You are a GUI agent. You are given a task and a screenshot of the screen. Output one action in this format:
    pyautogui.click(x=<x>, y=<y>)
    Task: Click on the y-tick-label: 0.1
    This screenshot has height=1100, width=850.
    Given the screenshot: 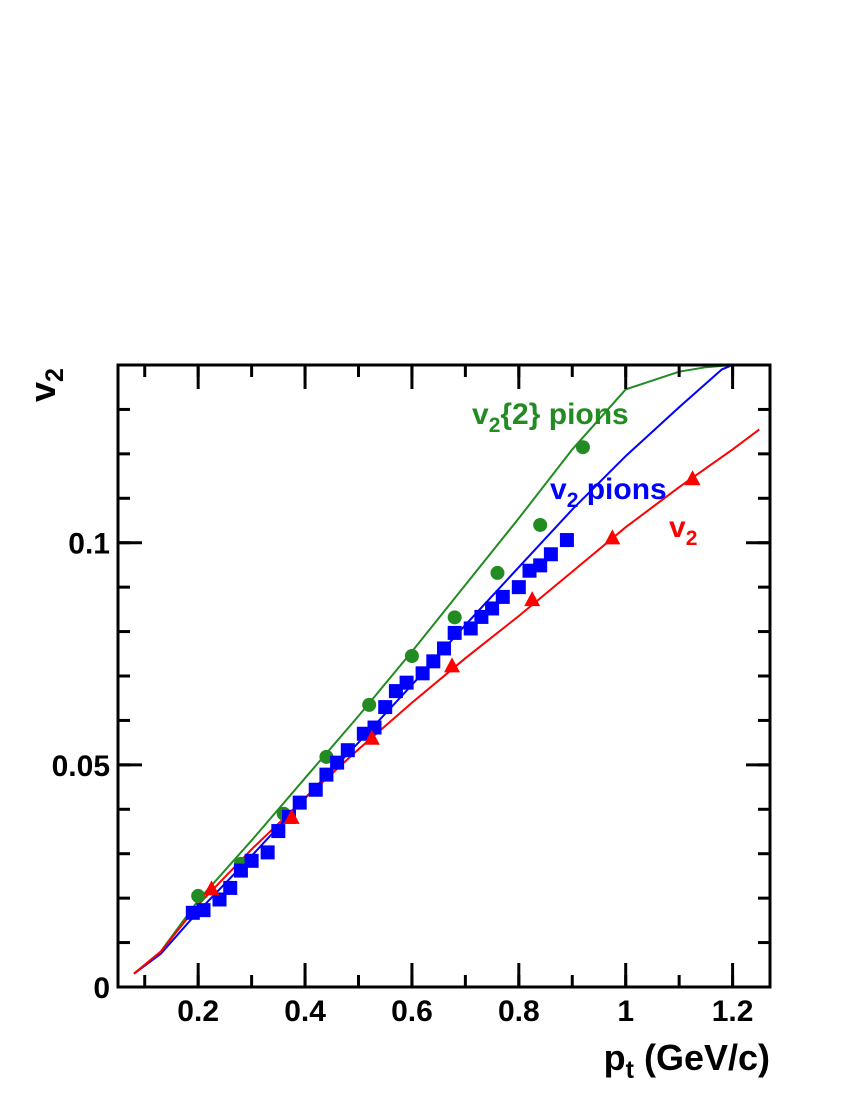 What is the action you would take?
    pyautogui.click(x=89, y=544)
    